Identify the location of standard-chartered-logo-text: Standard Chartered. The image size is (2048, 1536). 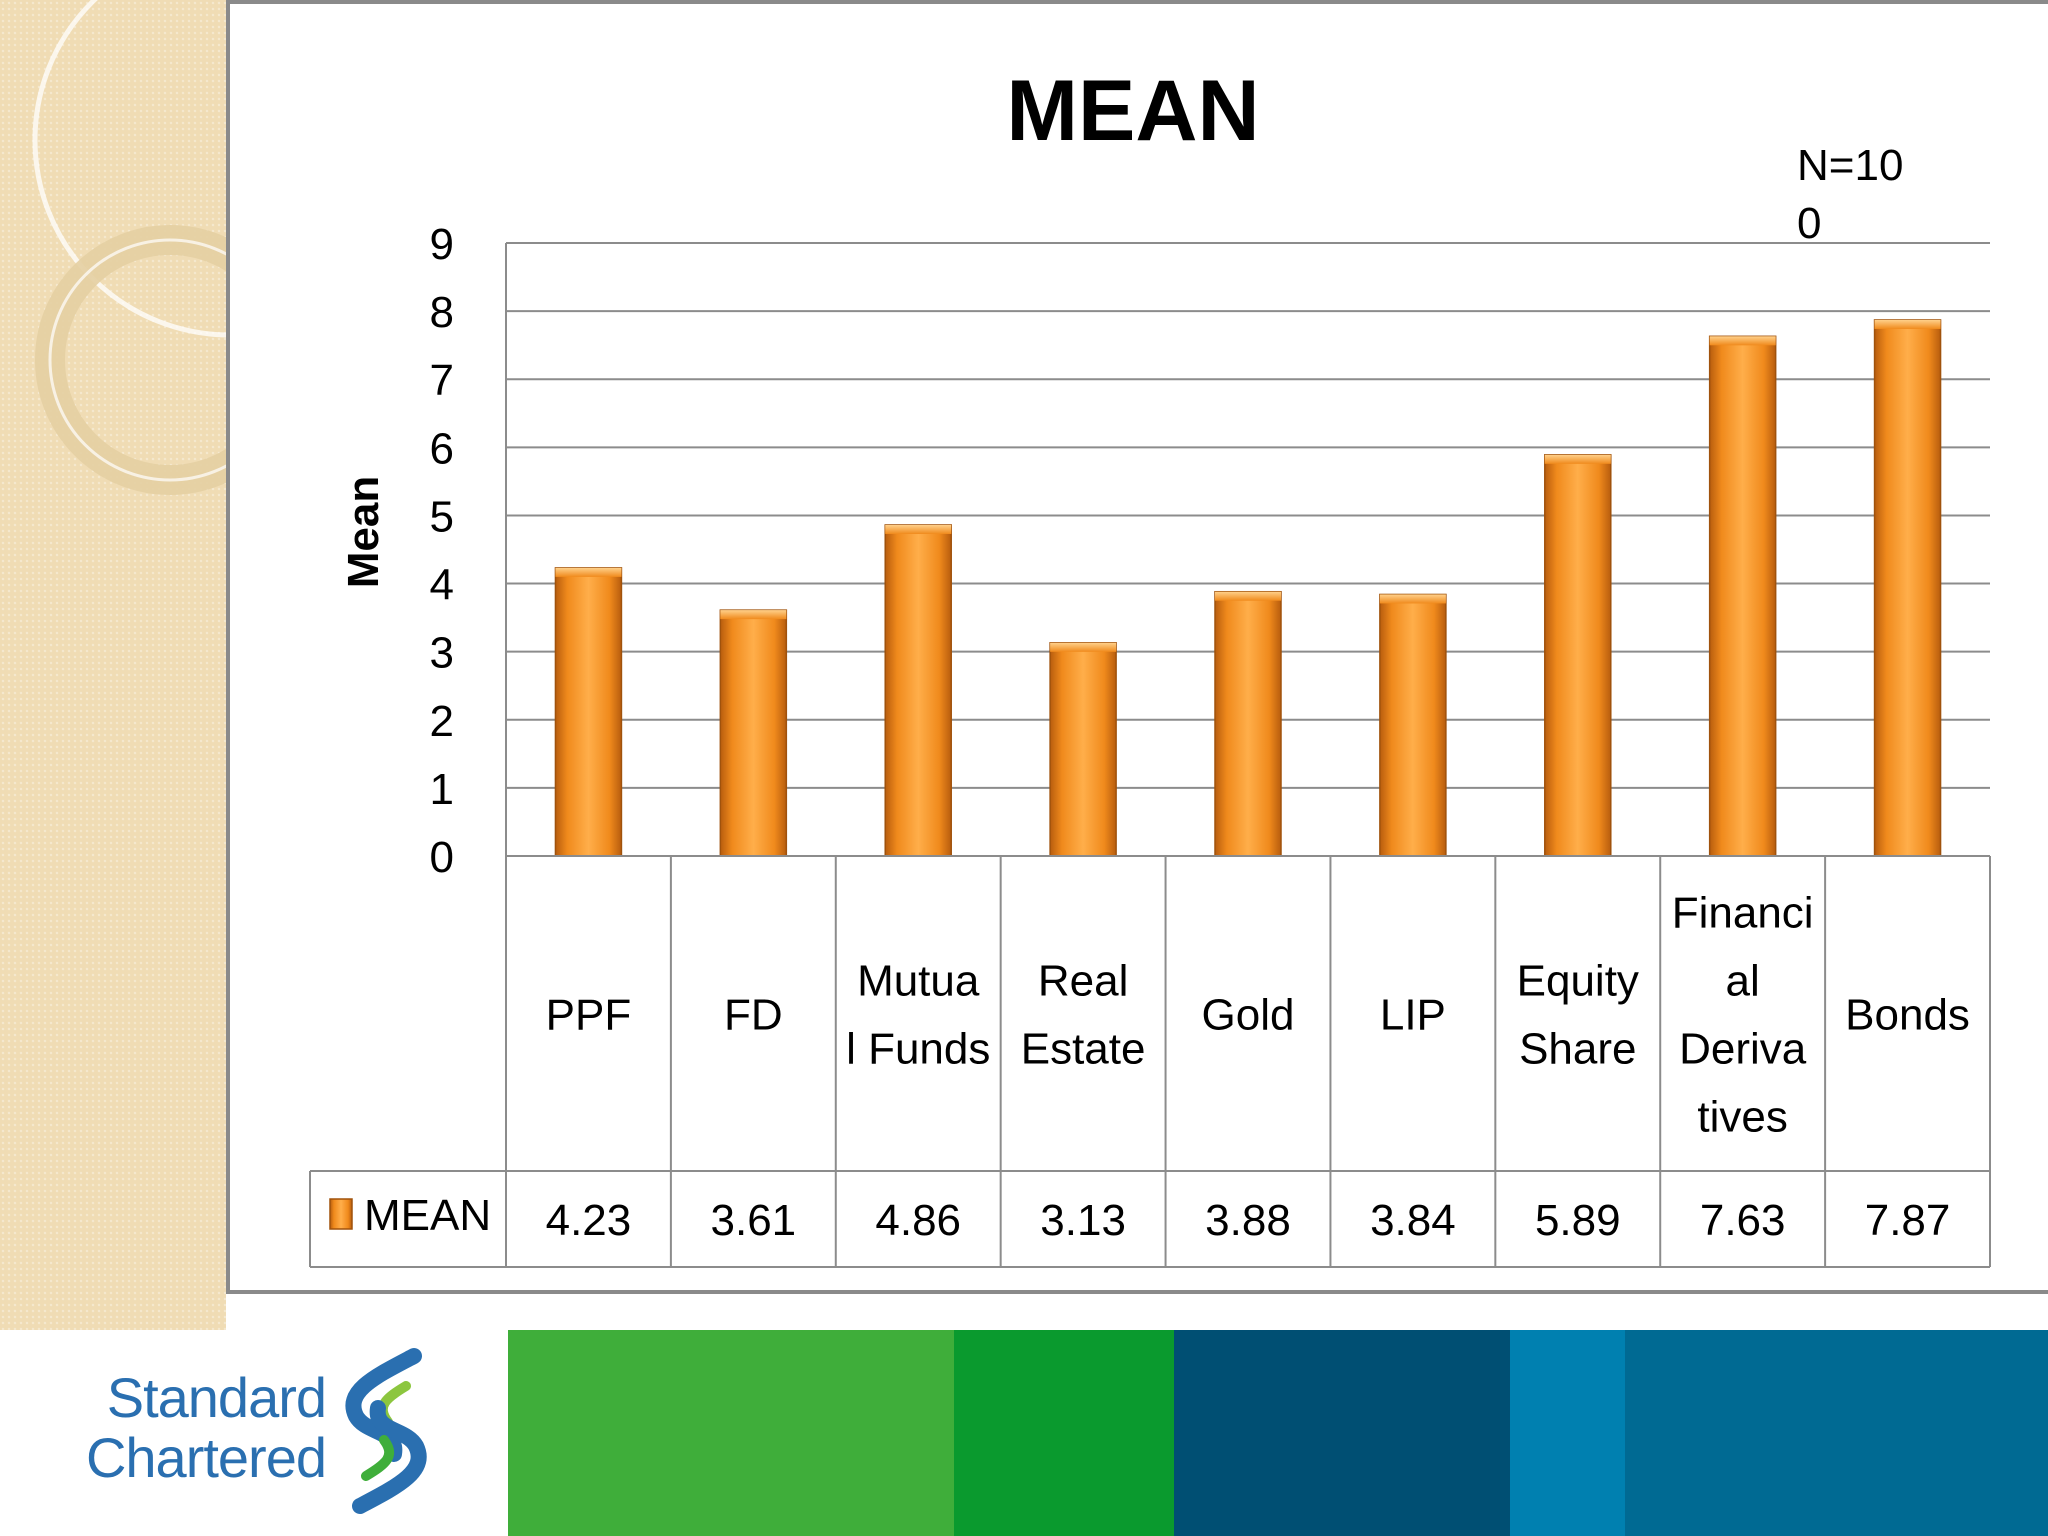
(198, 1427).